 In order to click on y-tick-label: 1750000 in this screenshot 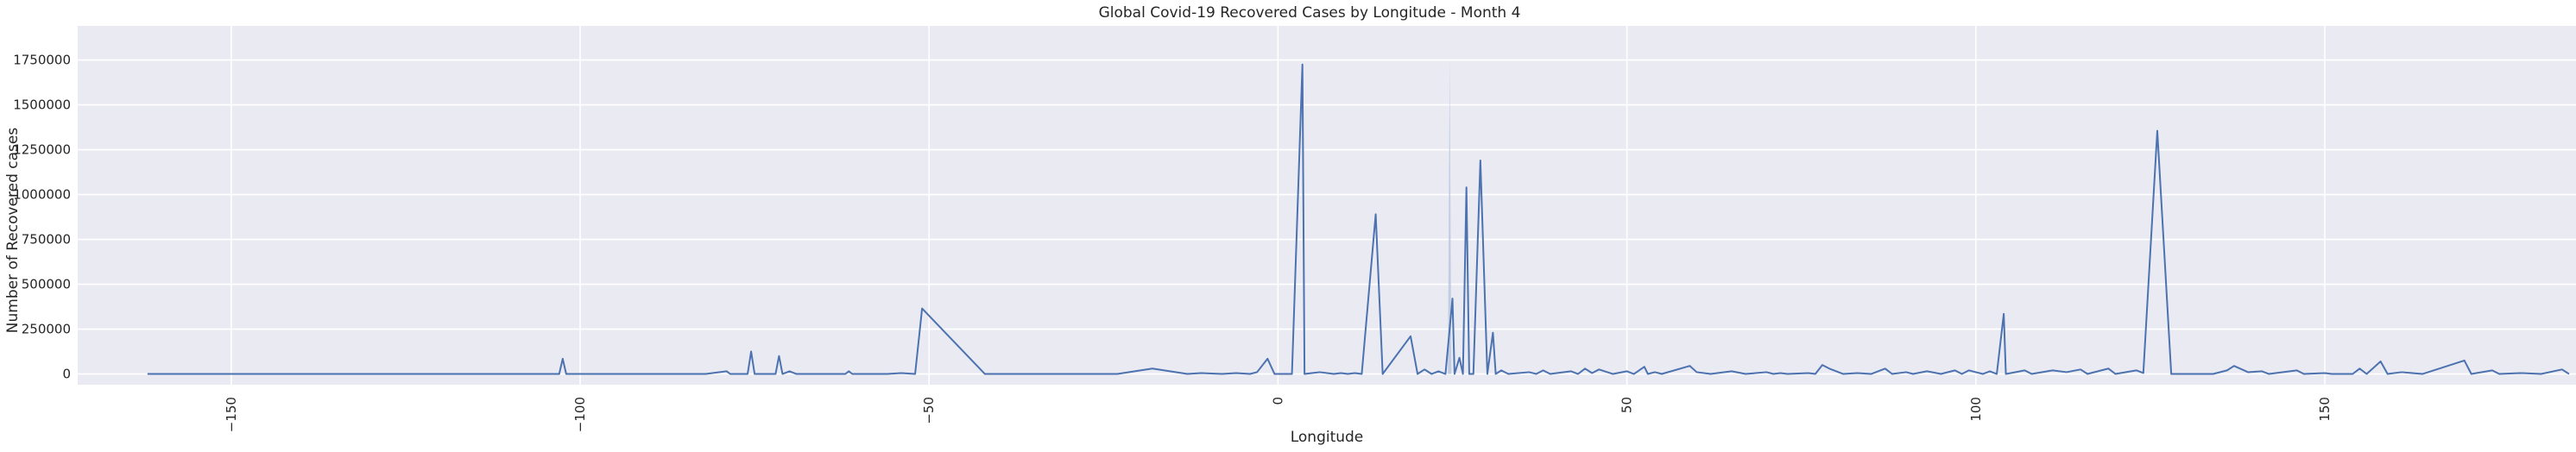, I will do `click(42, 60)`.